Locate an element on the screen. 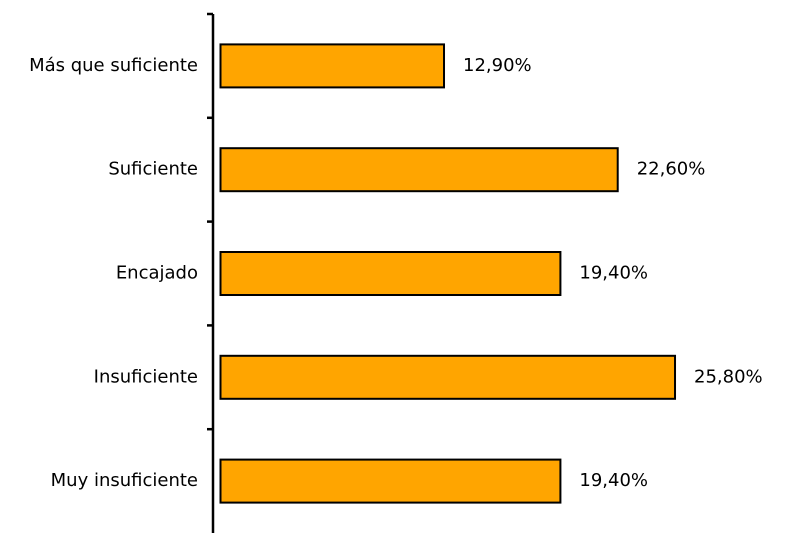  category-label-2: Suficiente is located at coordinates (153, 169).